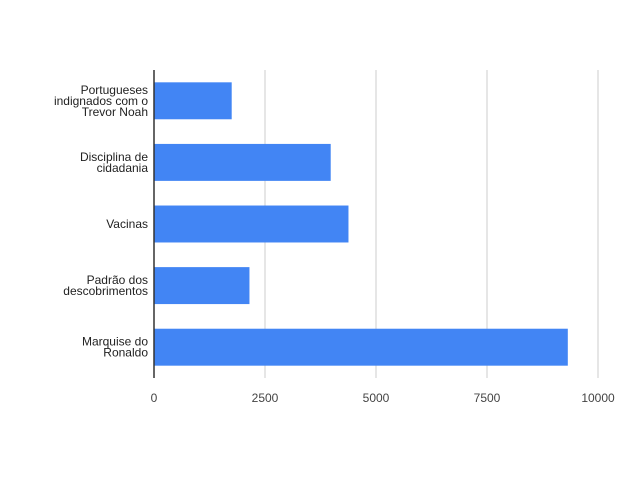 This screenshot has width=640, height=480. Describe the element at coordinates (105, 285) in the screenshot. I see `category-label: Padrão dos descobrimentos` at that location.